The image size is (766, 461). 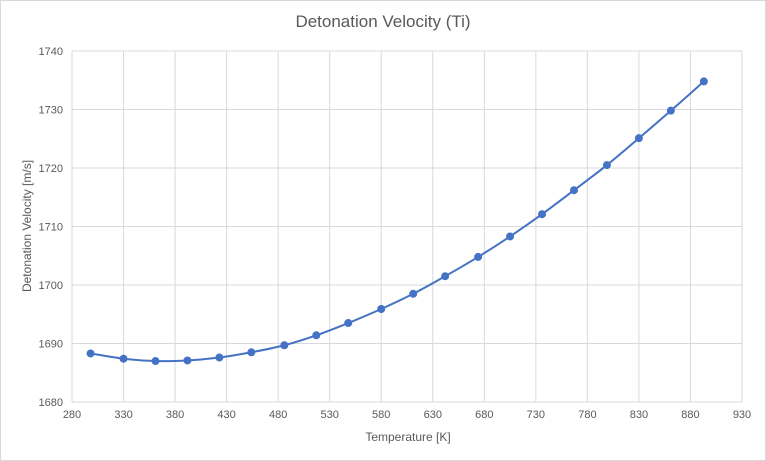 I want to click on y-tick-label: 1720, so click(x=51, y=169).